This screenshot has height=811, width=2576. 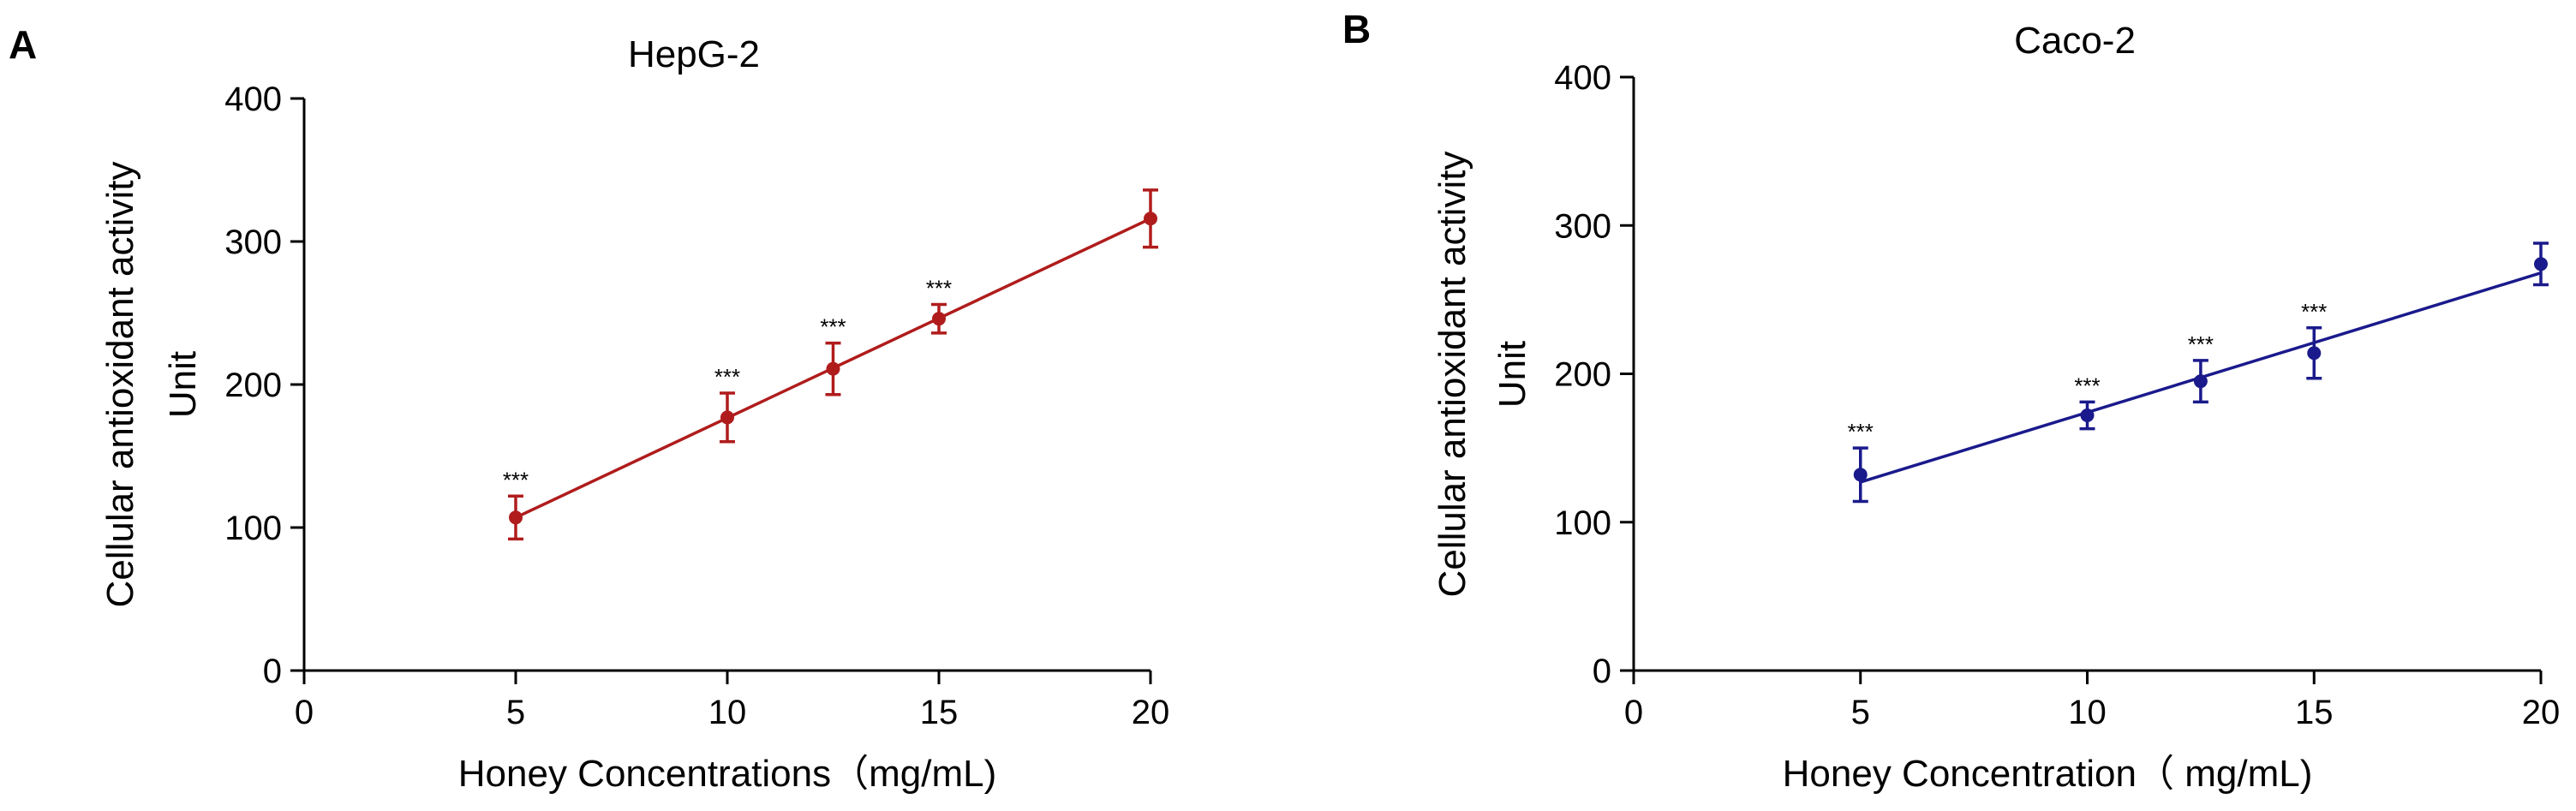 What do you see at coordinates (2048, 774) in the screenshot?
I see `x-axis-title: Honey Concentration（ mg/mL)` at bounding box center [2048, 774].